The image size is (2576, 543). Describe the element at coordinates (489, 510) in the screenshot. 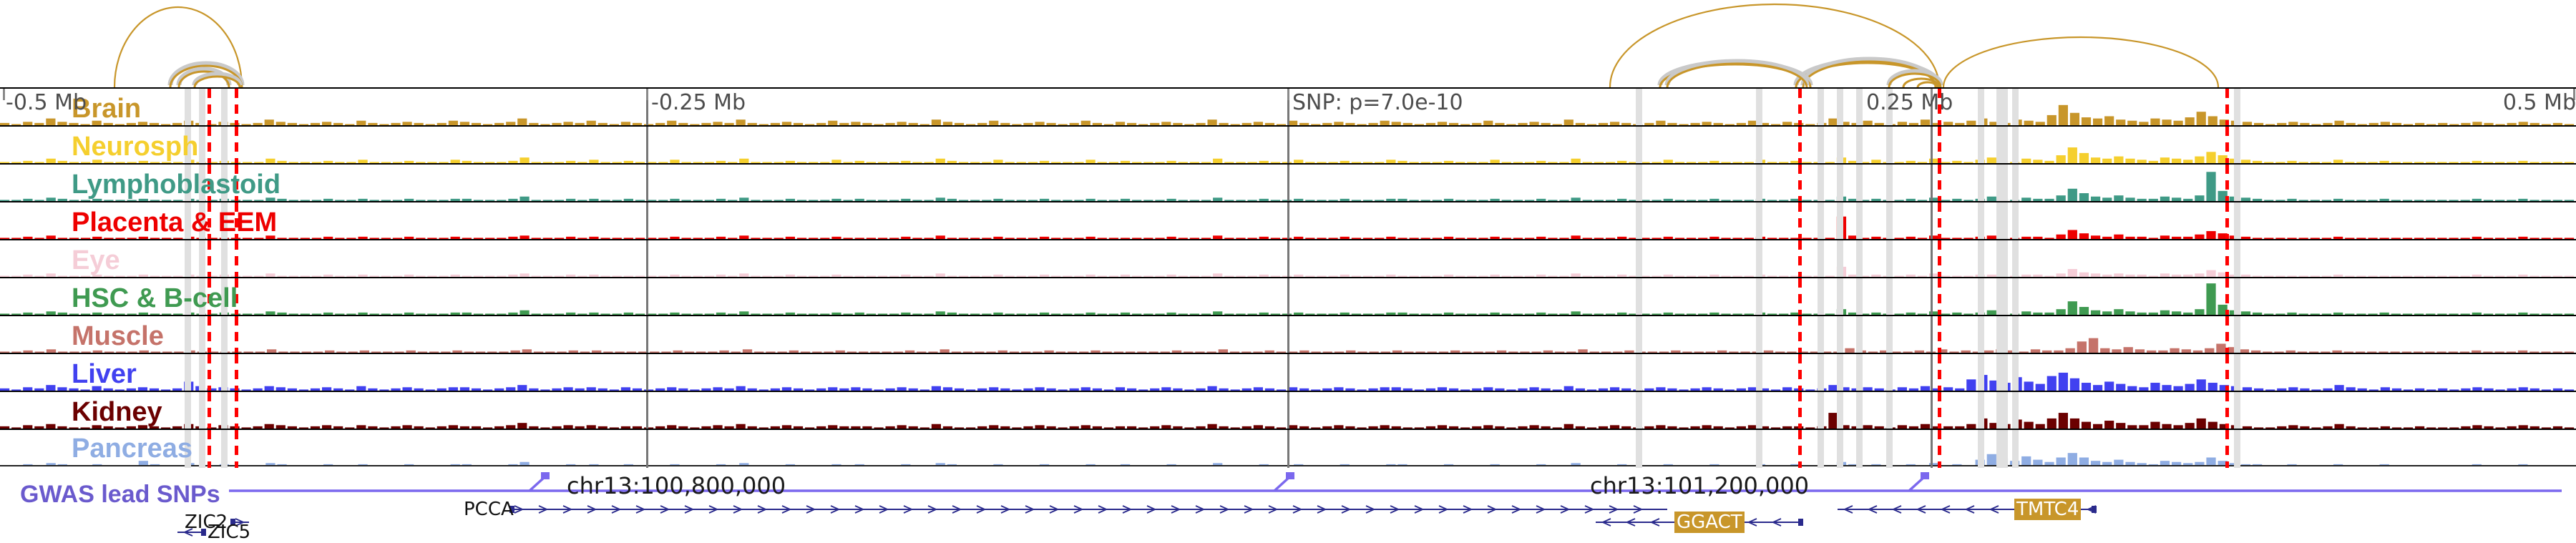

I see `gene-name-pcca: PCCA` at that location.